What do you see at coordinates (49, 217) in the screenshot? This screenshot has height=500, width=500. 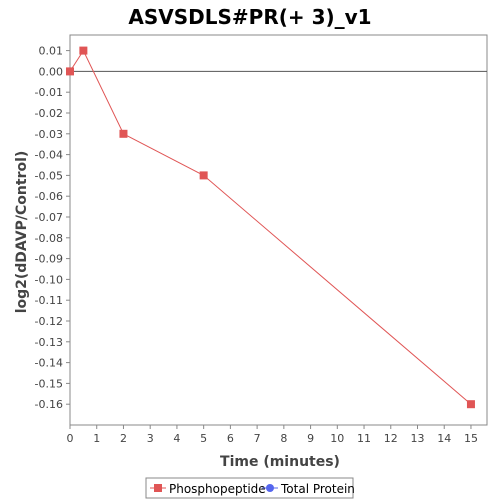 I see `y-tick-label: -0.07` at bounding box center [49, 217].